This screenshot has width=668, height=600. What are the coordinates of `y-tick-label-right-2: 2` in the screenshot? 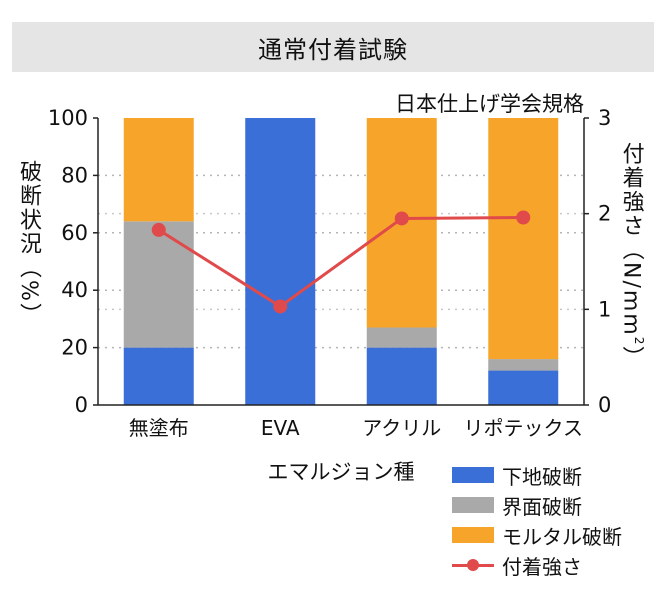 It's located at (604, 214).